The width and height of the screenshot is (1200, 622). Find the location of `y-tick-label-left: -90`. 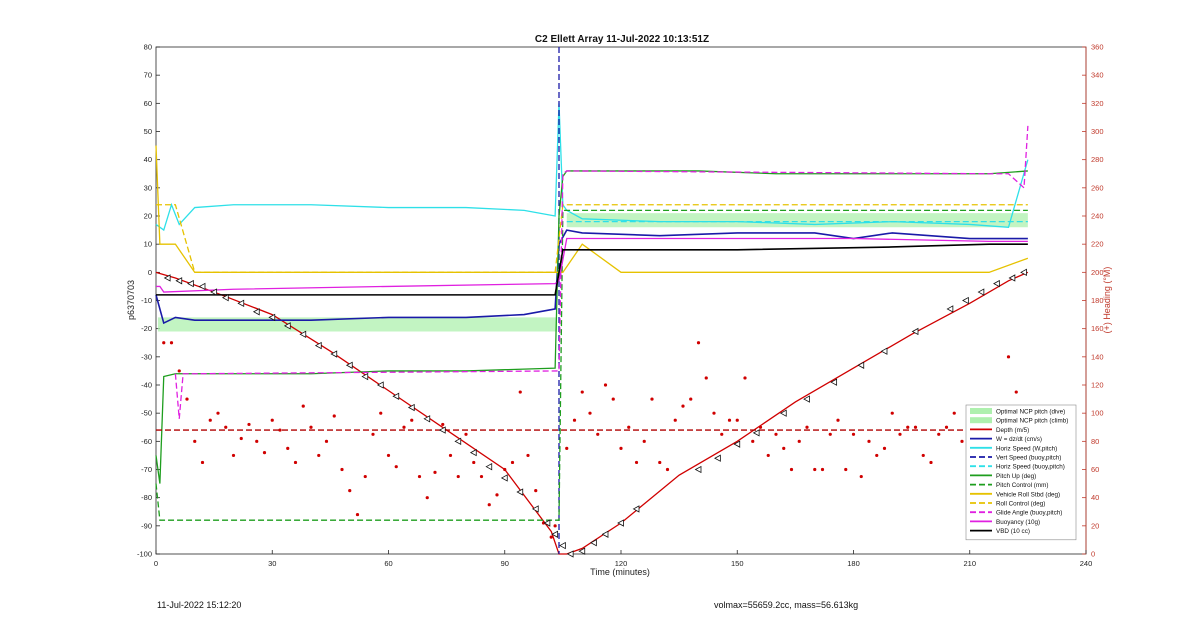

y-tick-label-left: -90 is located at coordinates (146, 525).